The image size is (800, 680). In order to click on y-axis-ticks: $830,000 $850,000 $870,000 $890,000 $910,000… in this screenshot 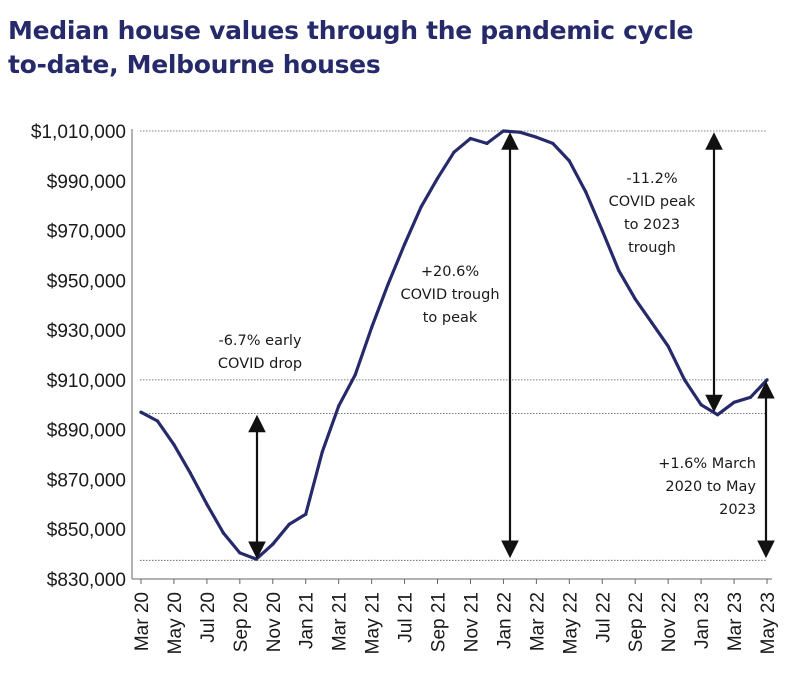, I will do `click(78, 356)`.